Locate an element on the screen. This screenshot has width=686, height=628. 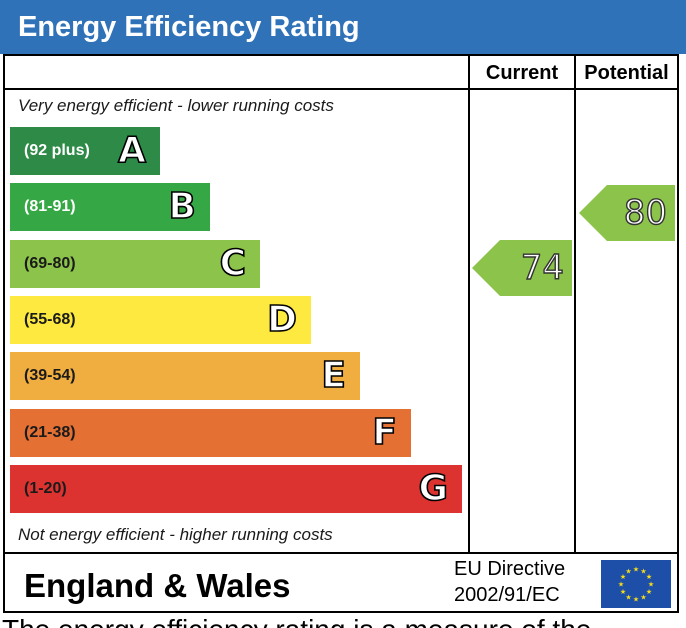
footer-divider is located at coordinates (342, 553).